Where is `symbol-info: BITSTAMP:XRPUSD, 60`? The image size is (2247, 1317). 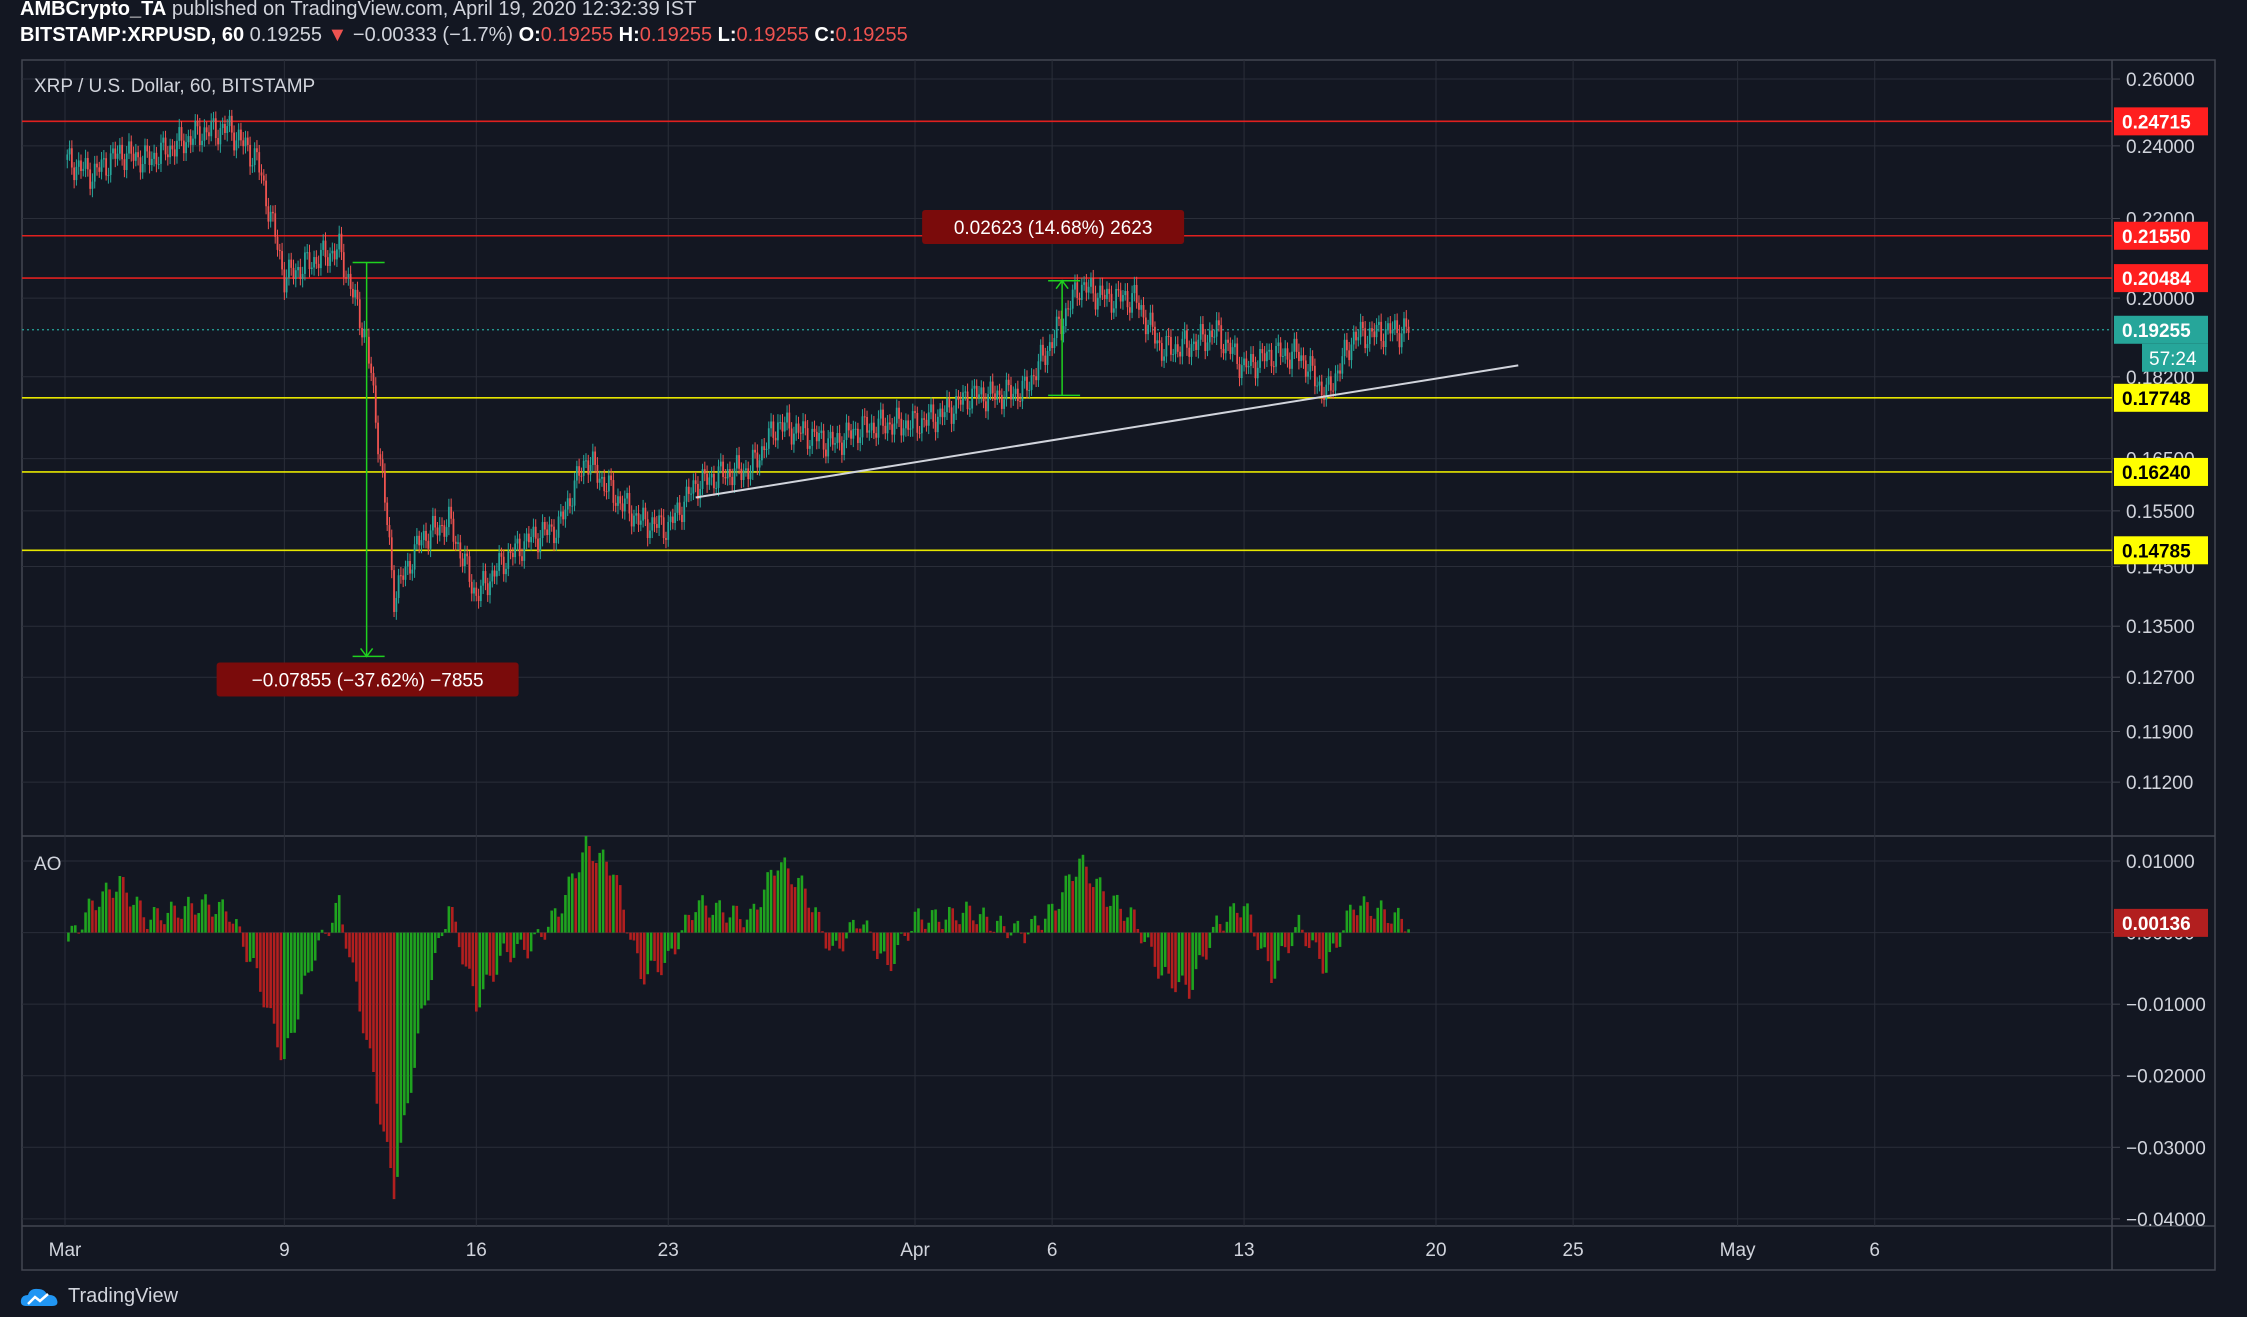 symbol-info: BITSTAMP:XRPUSD, 60 is located at coordinates (132, 35).